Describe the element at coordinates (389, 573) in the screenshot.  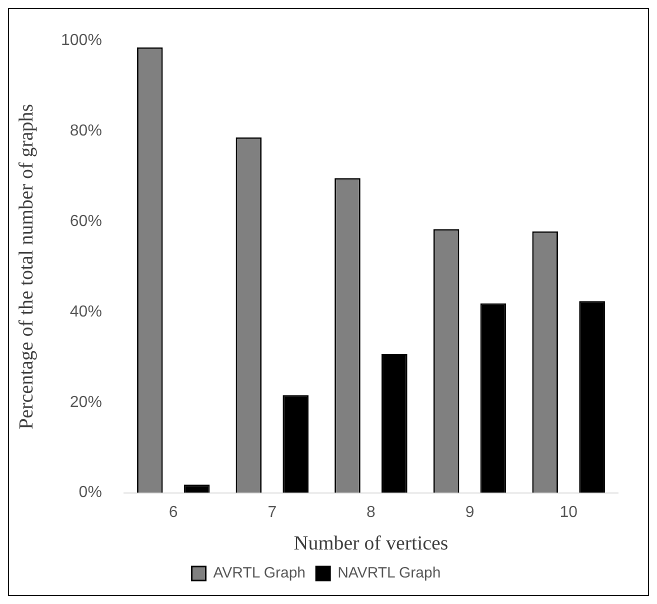
I see `legend-label: NAVRTL Graph` at that location.